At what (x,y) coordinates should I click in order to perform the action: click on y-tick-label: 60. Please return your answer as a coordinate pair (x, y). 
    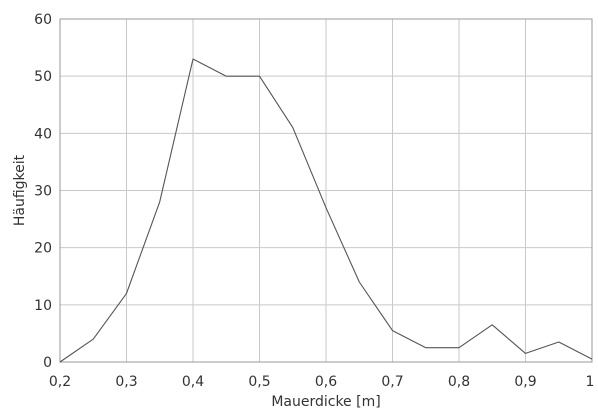
    Looking at the image, I should click on (43, 20).